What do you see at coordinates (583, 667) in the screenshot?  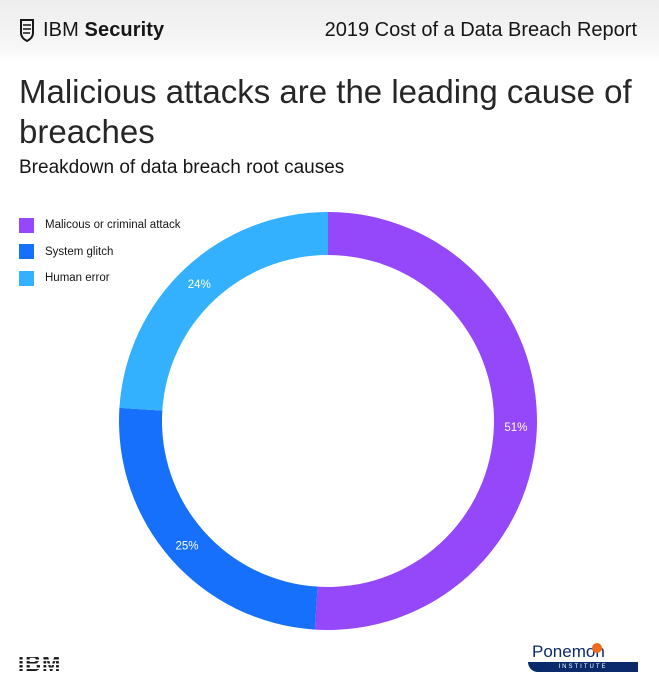 I see `ponemon-sub: INSTITUTE` at bounding box center [583, 667].